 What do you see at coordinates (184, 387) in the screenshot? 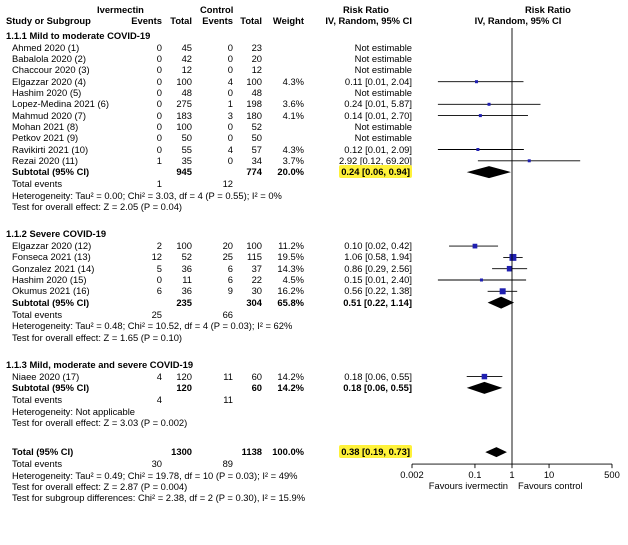
I see `subtotal-total-ivermectin: 120` at bounding box center [184, 387].